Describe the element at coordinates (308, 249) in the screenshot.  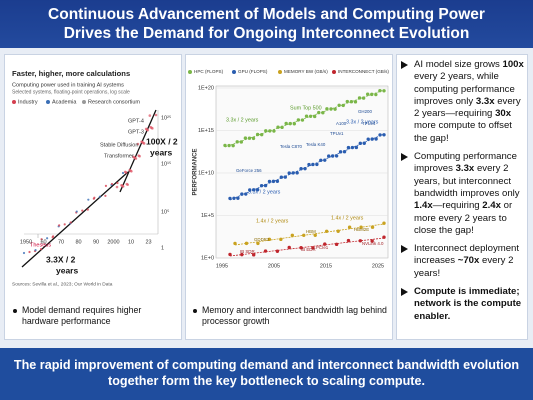
I see `point-label: IB EDR` at that location.